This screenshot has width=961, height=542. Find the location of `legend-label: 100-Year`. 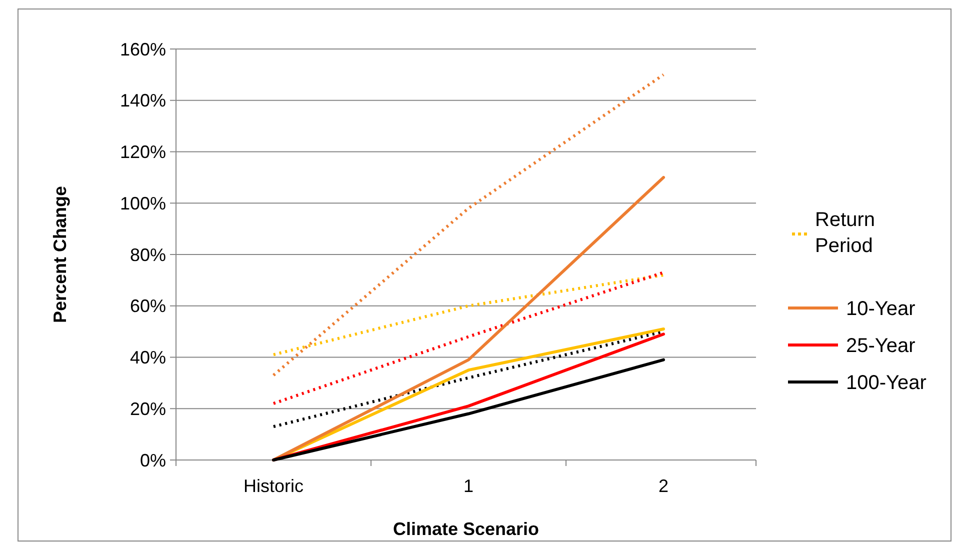

legend-label: 100-Year is located at coordinates (886, 383).